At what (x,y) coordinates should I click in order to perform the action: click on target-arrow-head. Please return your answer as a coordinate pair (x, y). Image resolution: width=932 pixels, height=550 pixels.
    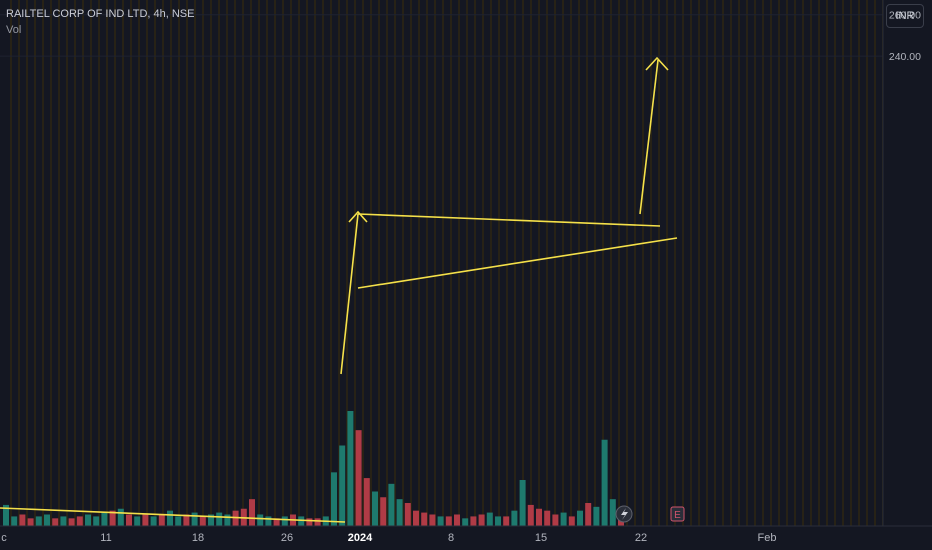
    Looking at the image, I should click on (657, 63).